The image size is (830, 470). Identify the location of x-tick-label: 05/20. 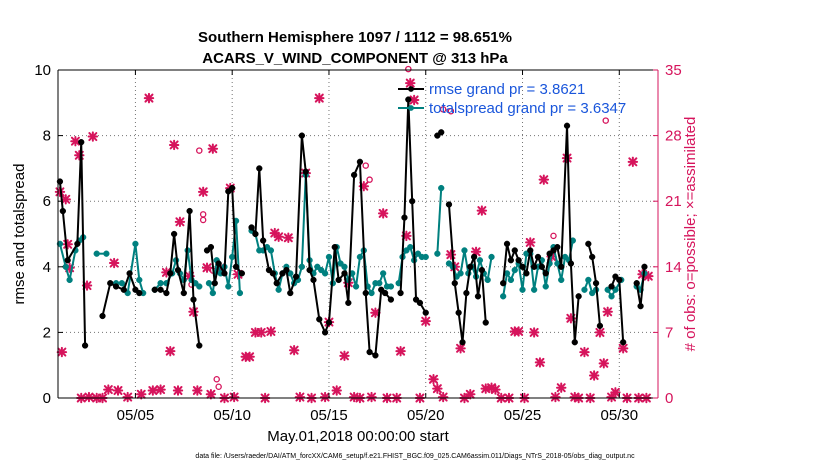
(426, 415).